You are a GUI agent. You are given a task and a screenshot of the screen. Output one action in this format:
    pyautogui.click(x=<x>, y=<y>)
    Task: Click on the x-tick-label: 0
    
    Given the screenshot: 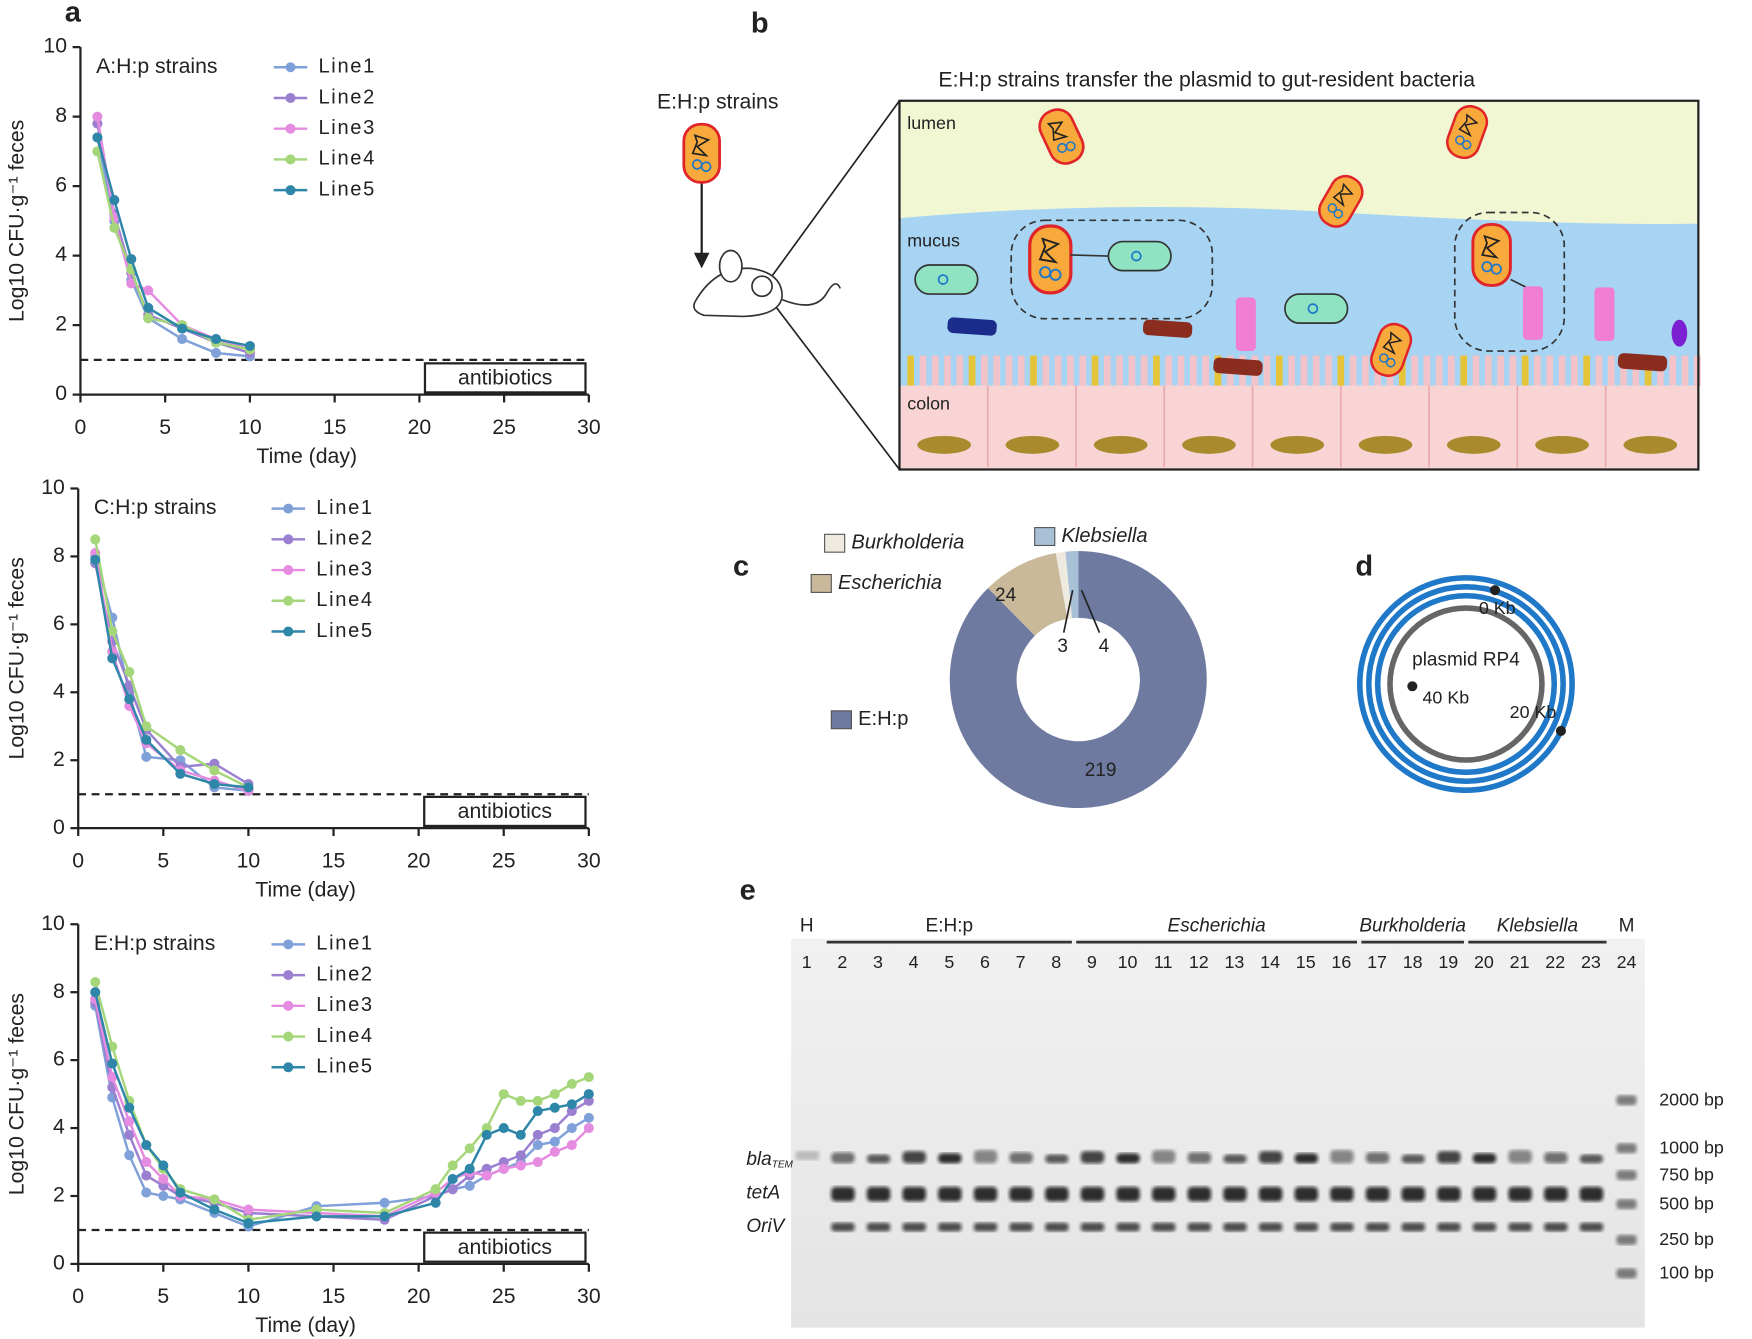 What is the action you would take?
    pyautogui.click(x=78, y=860)
    